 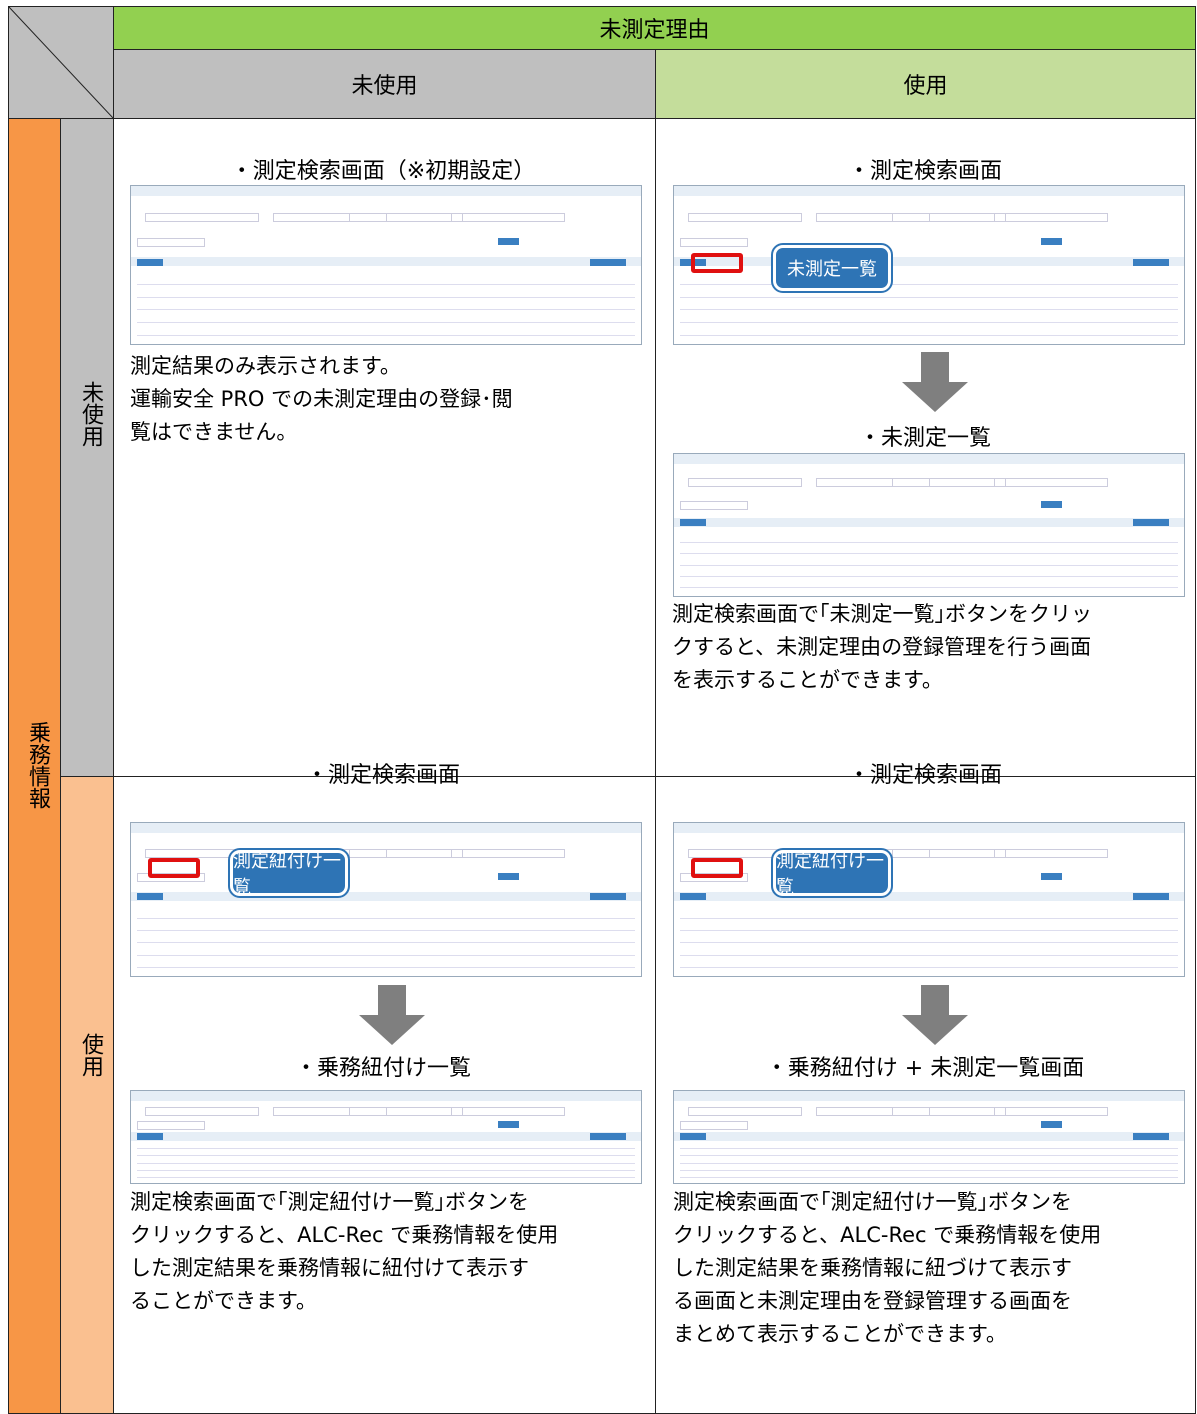 What do you see at coordinates (882, 647) in the screenshot?
I see `text-line: クすると、未測定理由の登録管理を行う画面` at bounding box center [882, 647].